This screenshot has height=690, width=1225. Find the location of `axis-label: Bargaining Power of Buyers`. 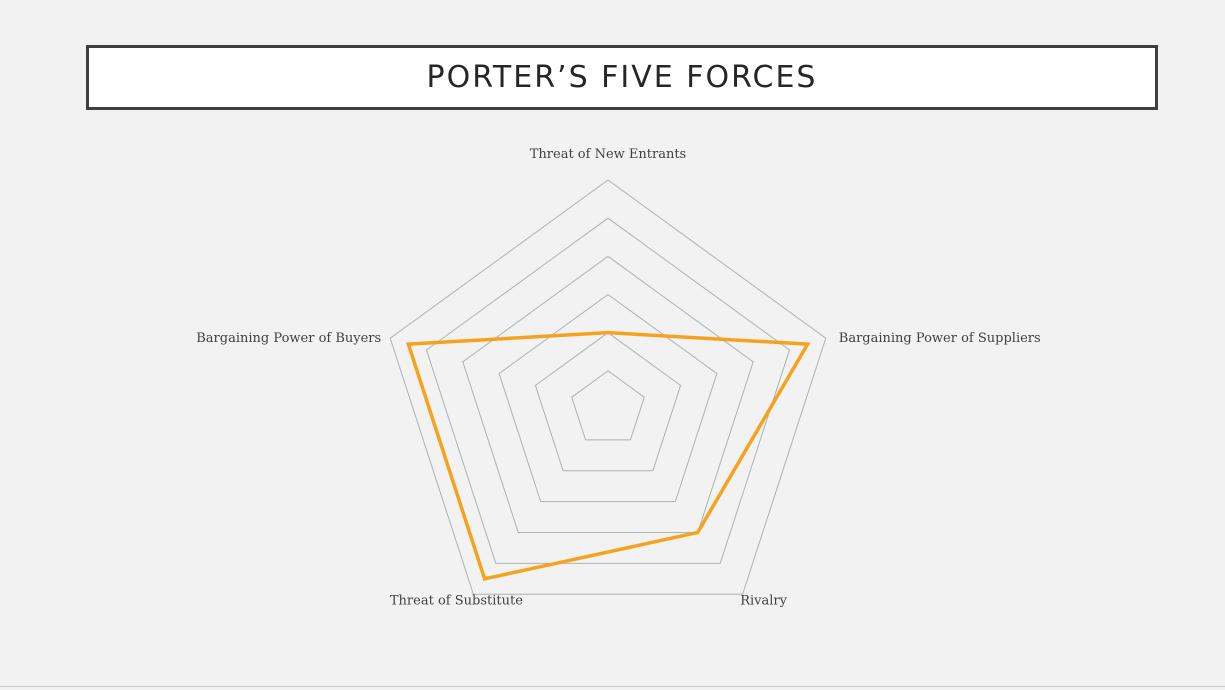

axis-label: Bargaining Power of Buyers is located at coordinates (288, 338).